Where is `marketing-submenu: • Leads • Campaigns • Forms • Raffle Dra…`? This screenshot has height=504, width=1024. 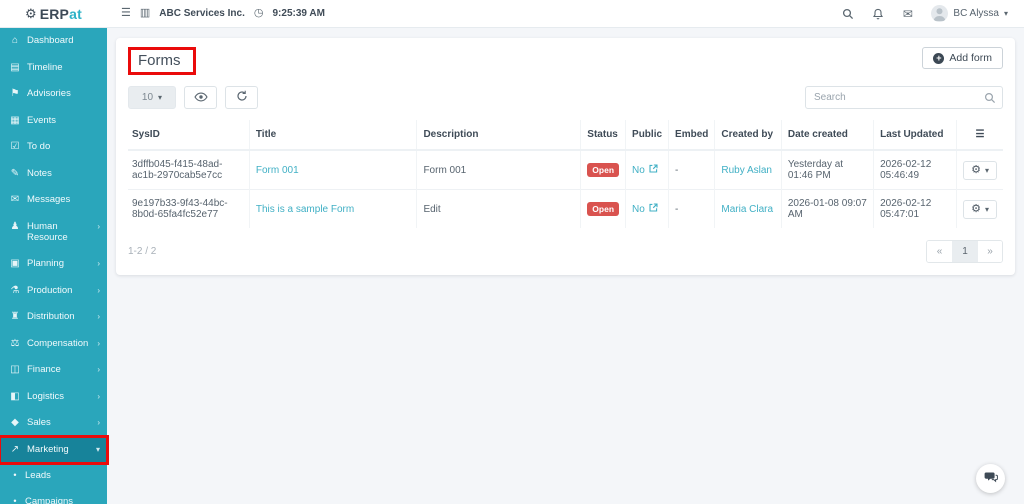
marketing-submenu: • Leads • Campaigns • Forms • Raffle Dra… is located at coordinates (53, 483).